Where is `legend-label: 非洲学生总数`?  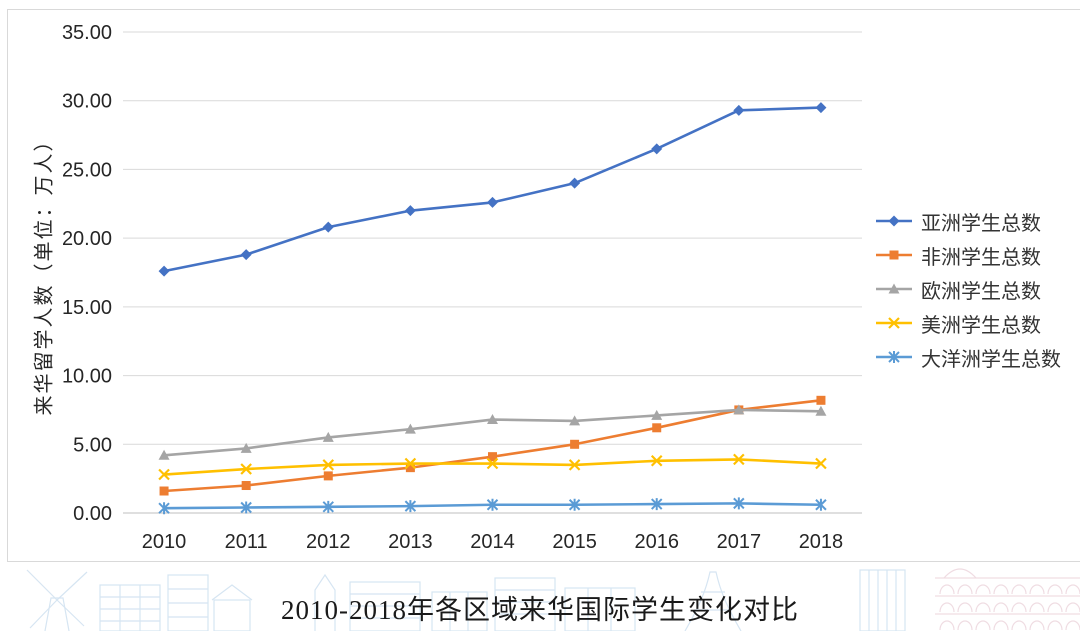 legend-label: 非洲学生总数 is located at coordinates (981, 257).